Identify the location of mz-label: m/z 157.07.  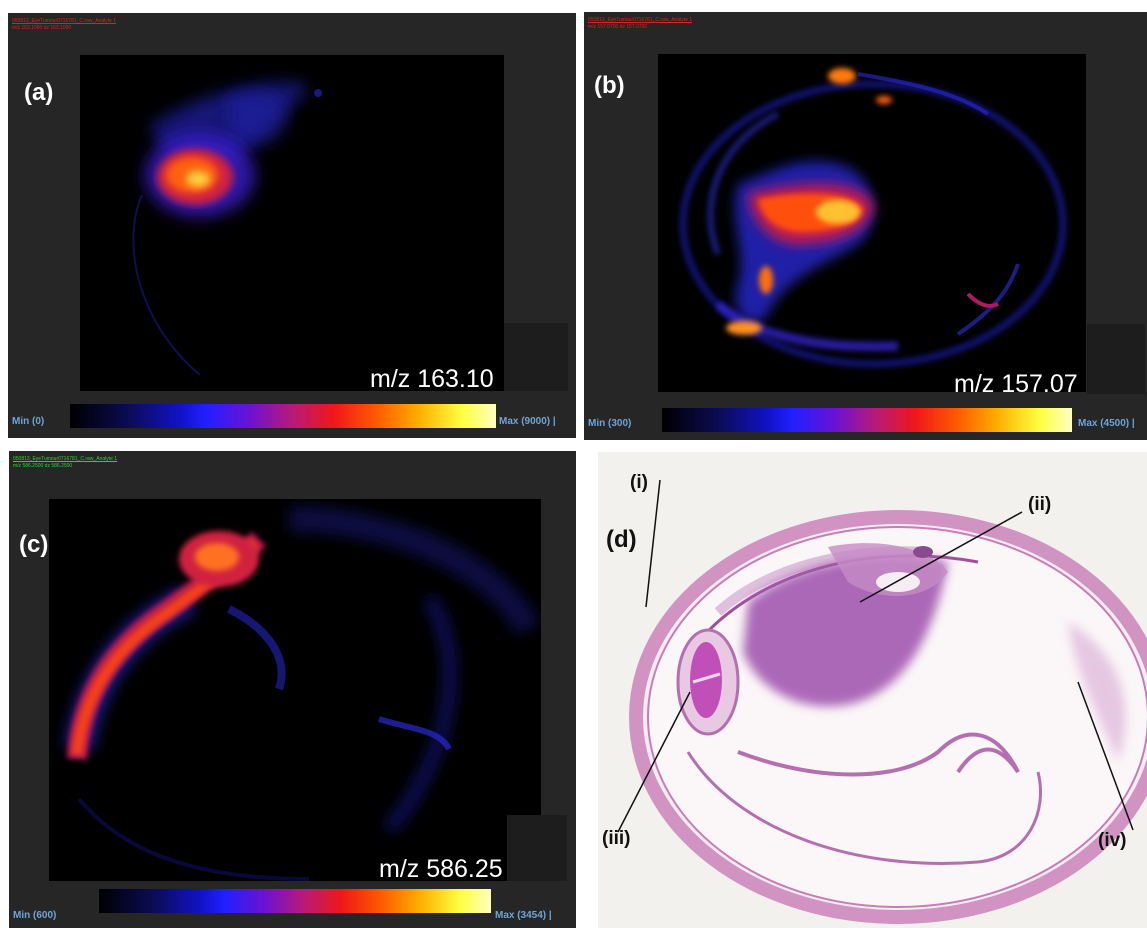
(1016, 384).